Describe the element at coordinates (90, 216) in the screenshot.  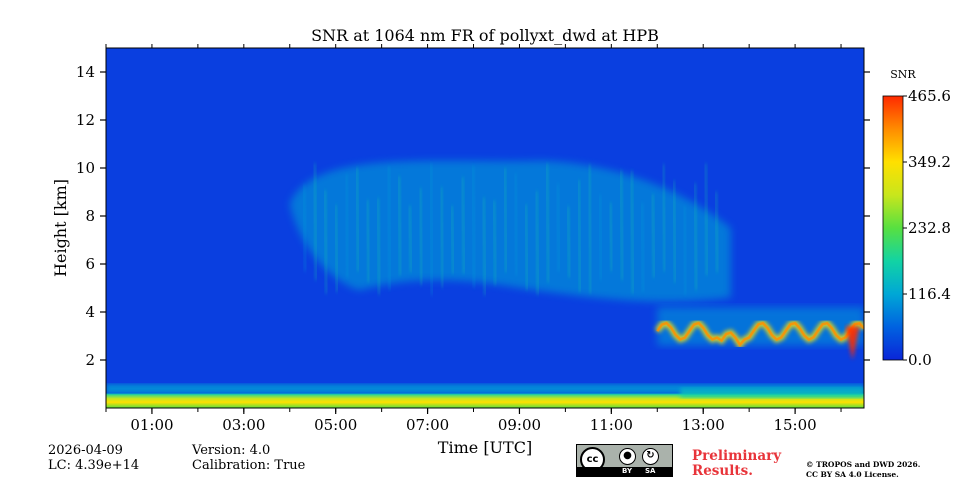
I see `y-tick-label: 8` at that location.